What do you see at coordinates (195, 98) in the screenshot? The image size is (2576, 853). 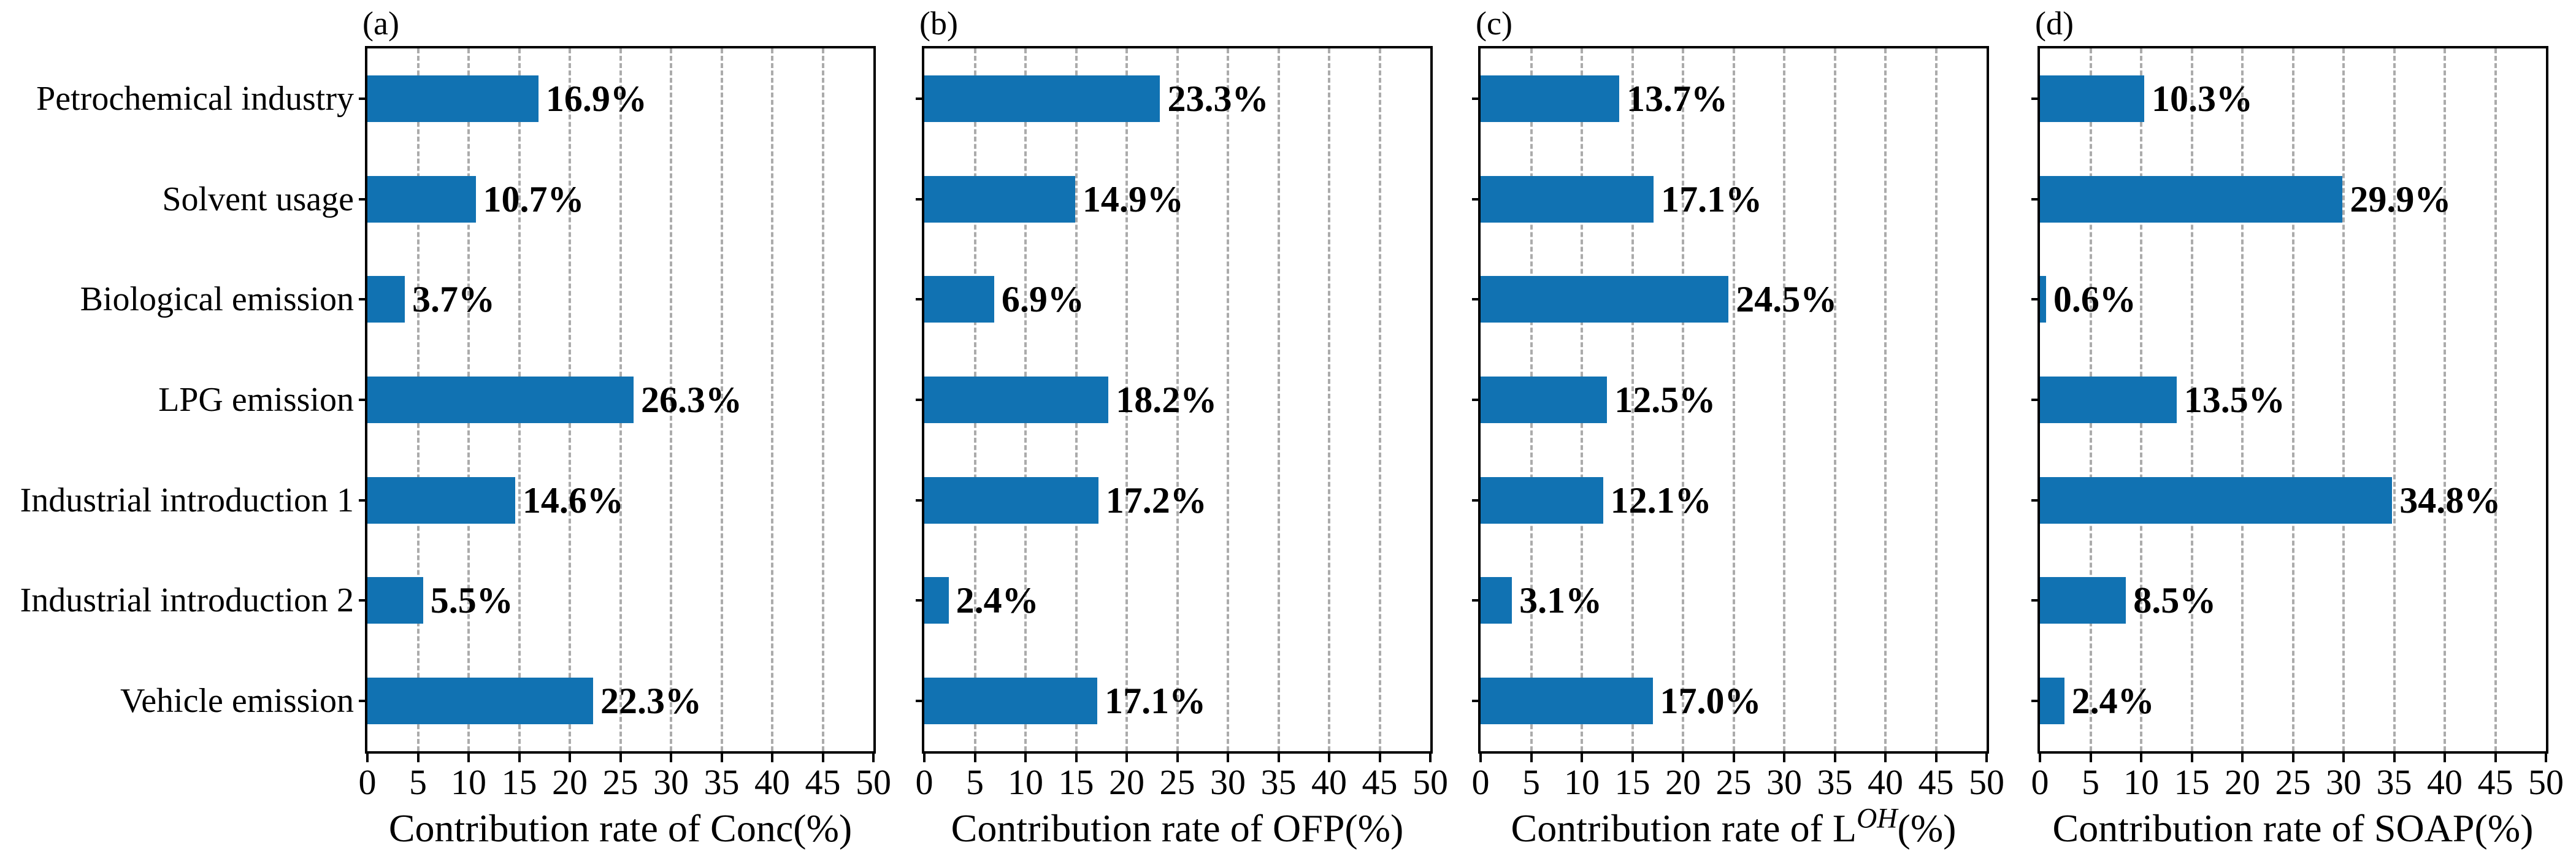 I see `category-label: Petrochemical industry` at bounding box center [195, 98].